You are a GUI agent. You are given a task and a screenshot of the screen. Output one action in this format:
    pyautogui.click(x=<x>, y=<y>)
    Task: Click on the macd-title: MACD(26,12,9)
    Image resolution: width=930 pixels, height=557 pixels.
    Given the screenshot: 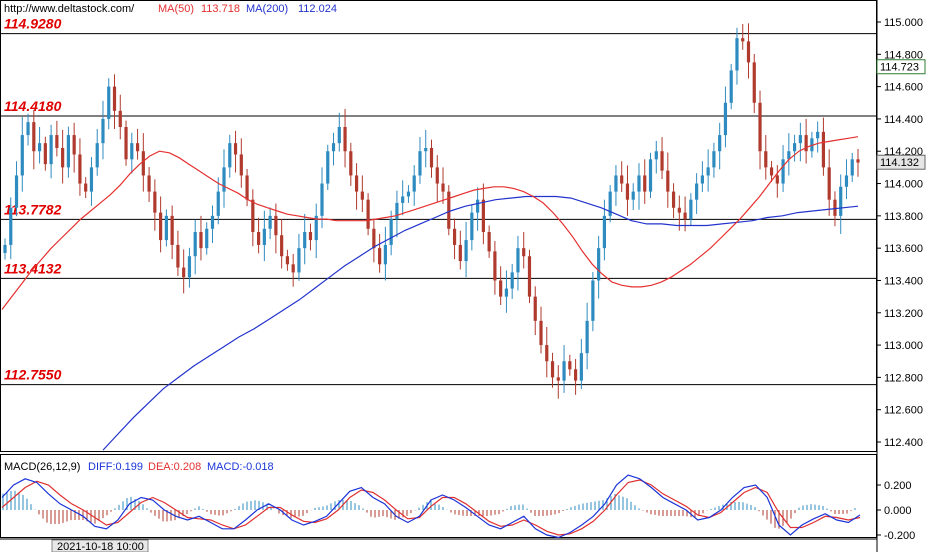 What is the action you would take?
    pyautogui.click(x=42, y=467)
    